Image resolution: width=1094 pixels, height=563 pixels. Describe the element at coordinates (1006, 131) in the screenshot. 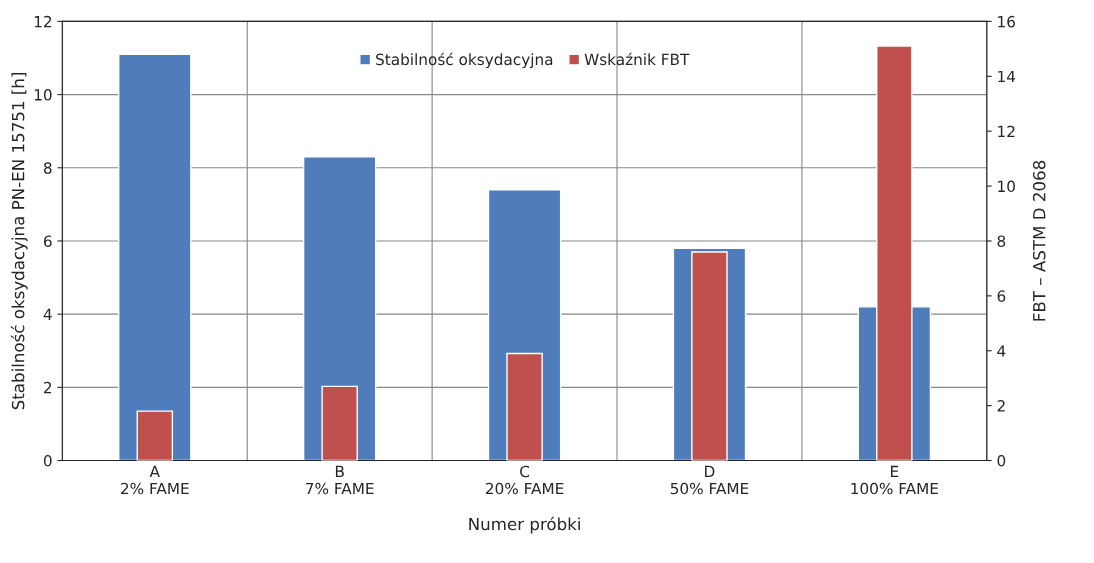

I see `y2-tick-label: 12` at that location.